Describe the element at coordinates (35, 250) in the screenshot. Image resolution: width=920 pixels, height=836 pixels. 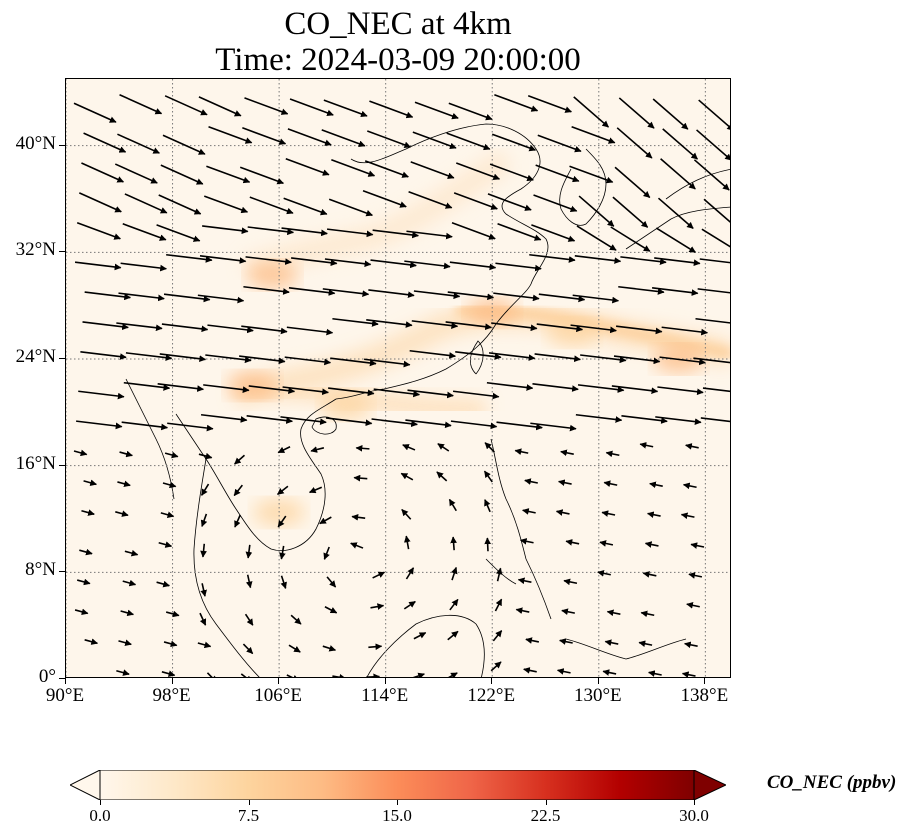
I see `lat-tick-label-1: 32°N` at that location.